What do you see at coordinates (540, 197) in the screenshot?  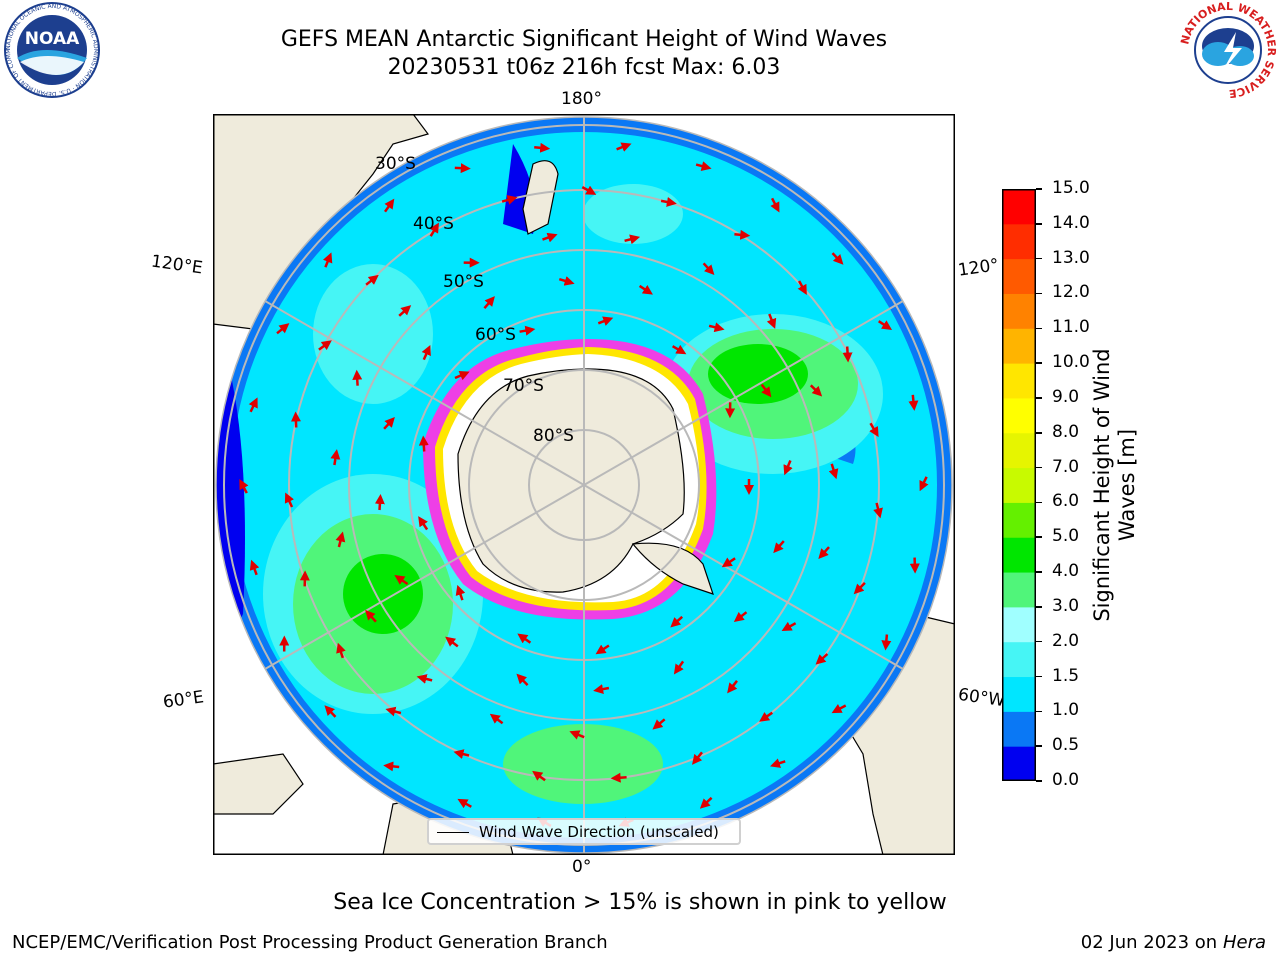 I see `land-new-zealand` at bounding box center [540, 197].